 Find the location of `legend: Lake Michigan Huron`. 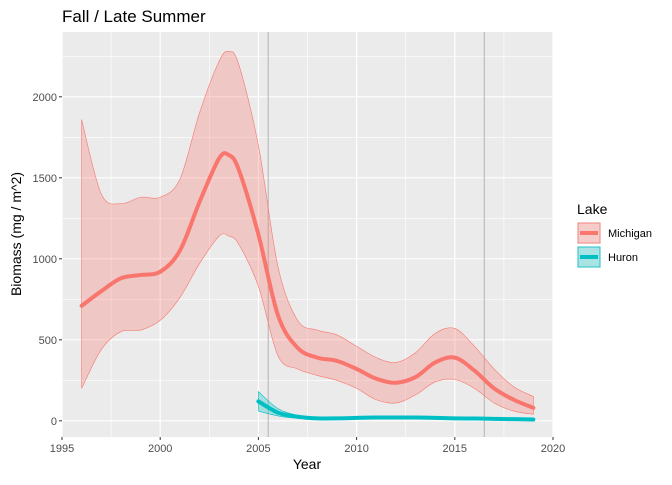

legend: Lake Michigan Huron is located at coordinates (614, 234).